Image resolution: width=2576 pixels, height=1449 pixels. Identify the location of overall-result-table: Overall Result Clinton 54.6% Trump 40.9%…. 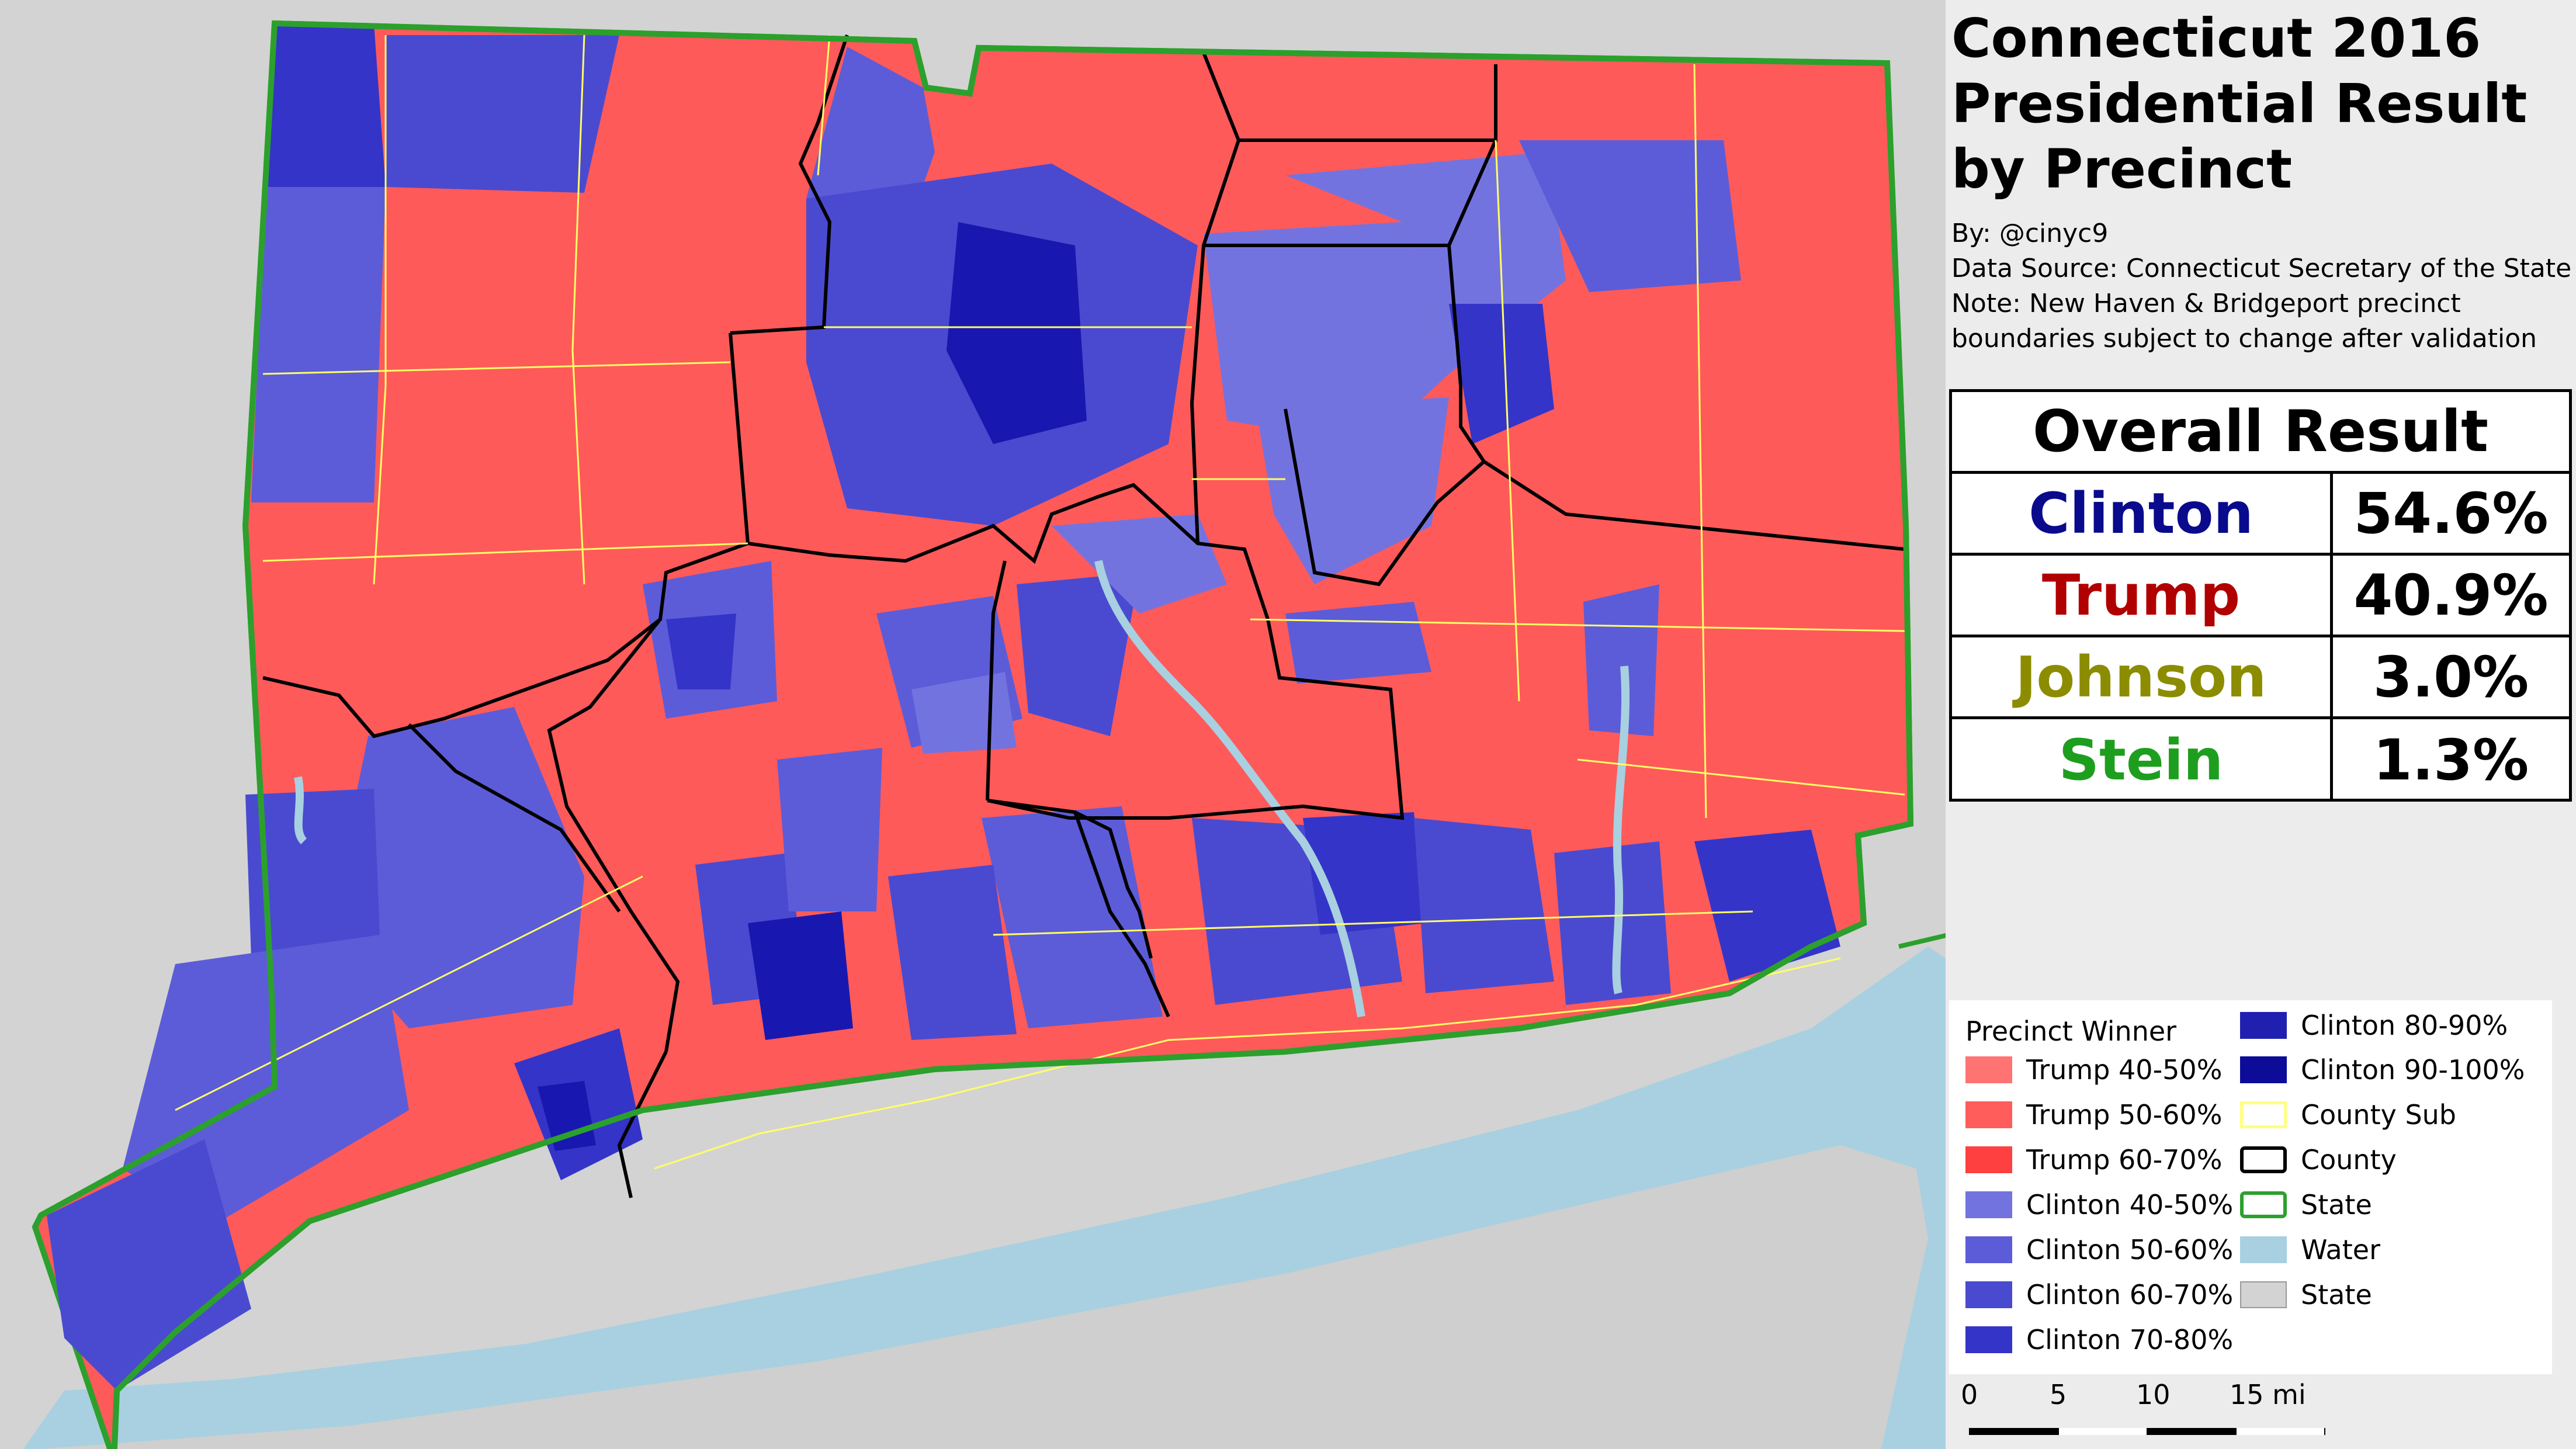
(2260, 595).